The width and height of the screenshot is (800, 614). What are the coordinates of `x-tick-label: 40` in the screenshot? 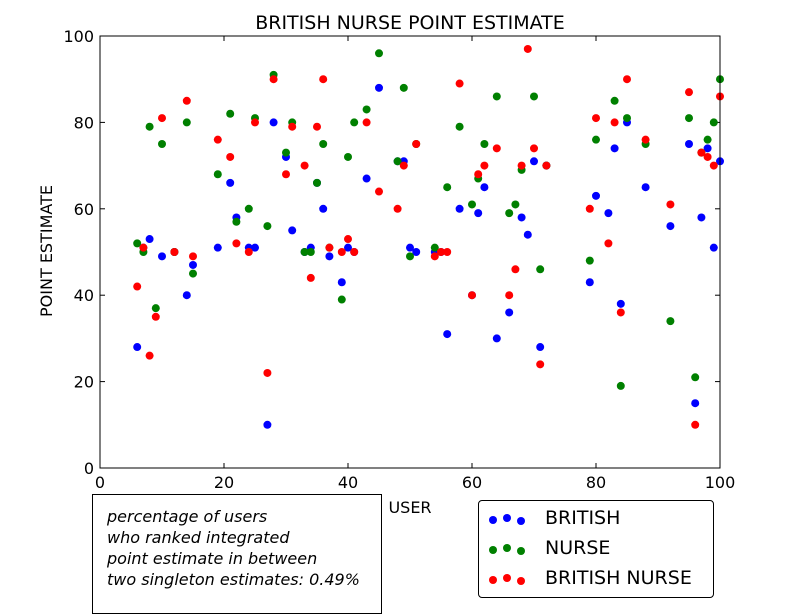 It's located at (348, 482).